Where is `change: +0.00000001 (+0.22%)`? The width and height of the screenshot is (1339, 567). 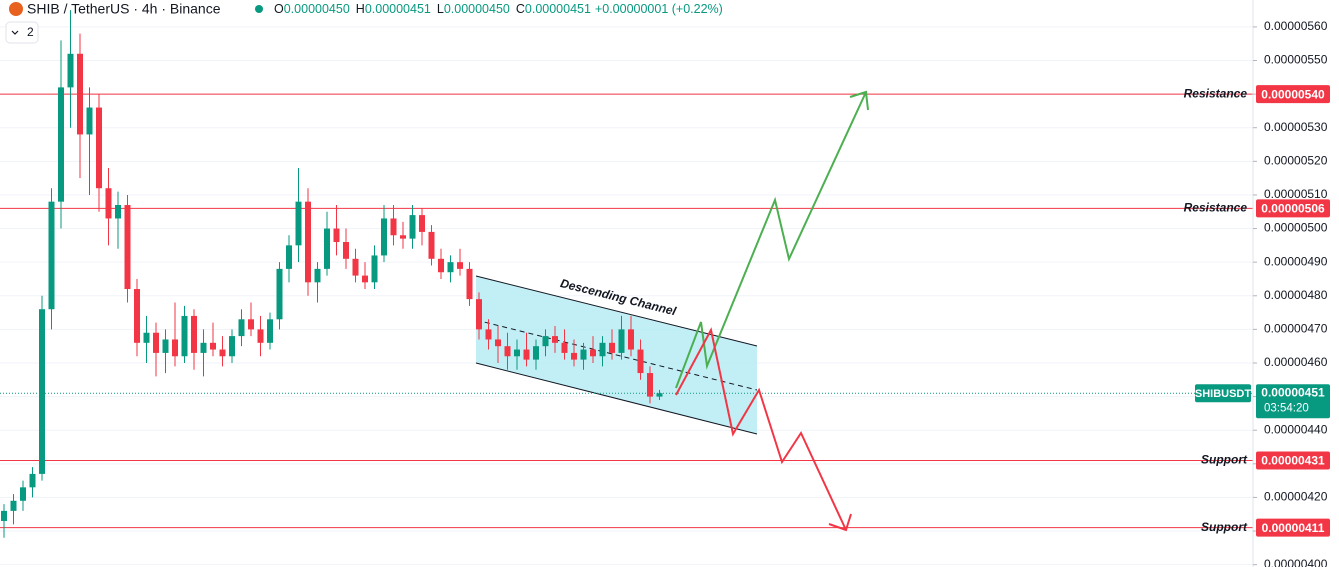
change: +0.00000001 (+0.22%) is located at coordinates (659, 9).